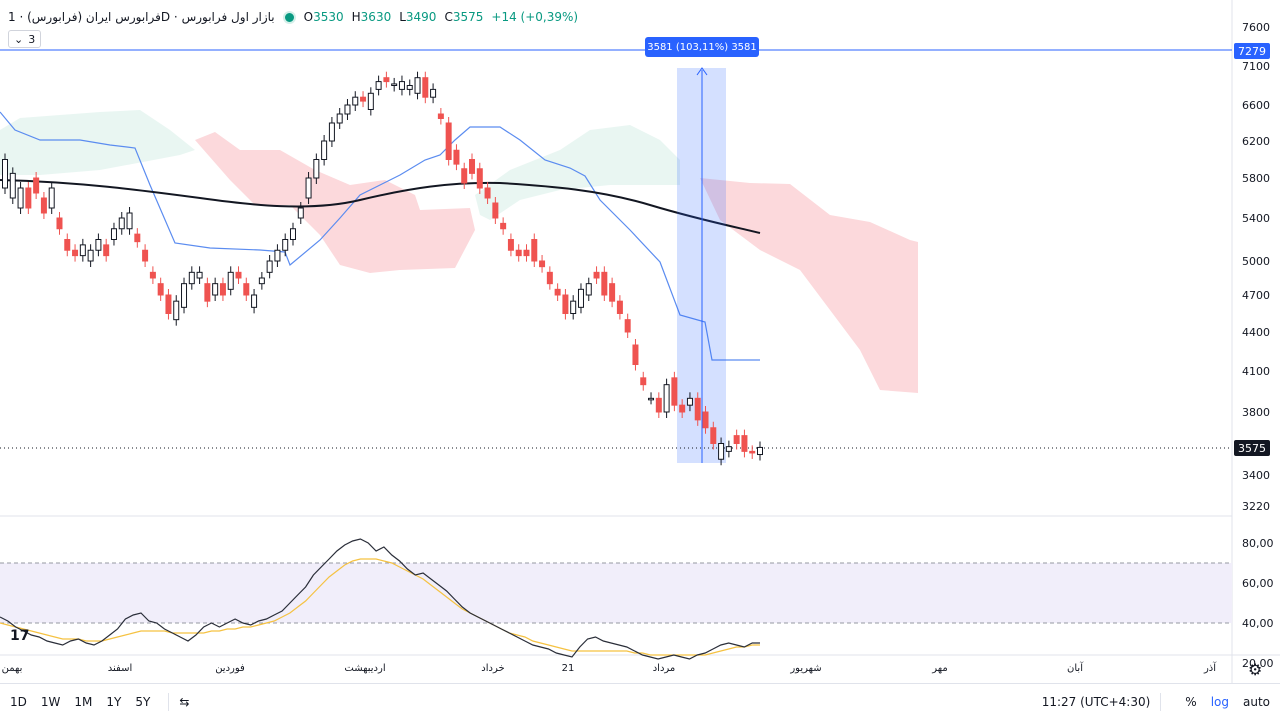 This screenshot has height=719, width=1280. I want to click on log-toggle: log, so click(1219, 701).